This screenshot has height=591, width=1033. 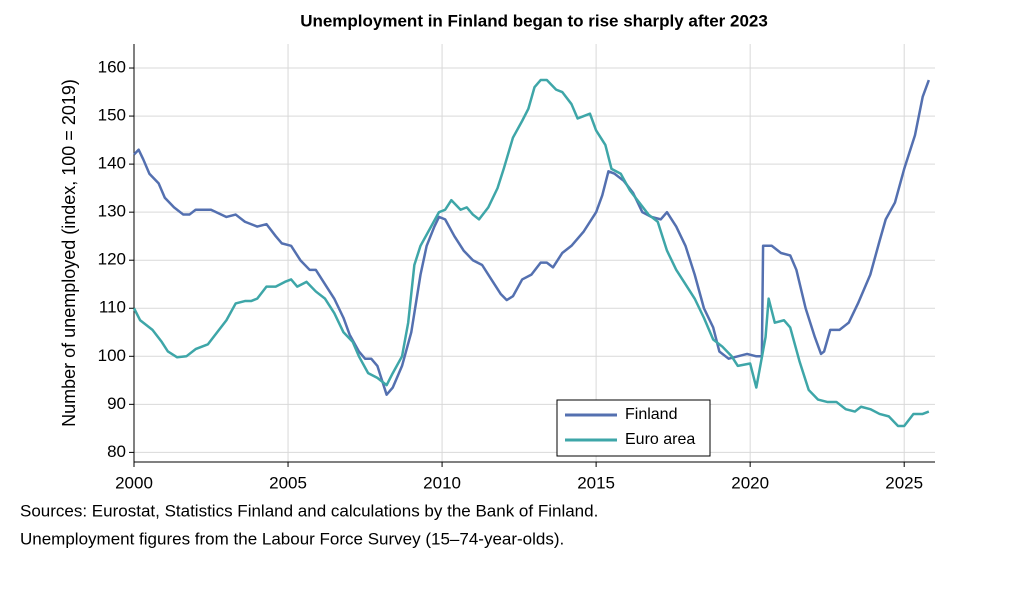 What do you see at coordinates (633, 428) in the screenshot?
I see `legend-box` at bounding box center [633, 428].